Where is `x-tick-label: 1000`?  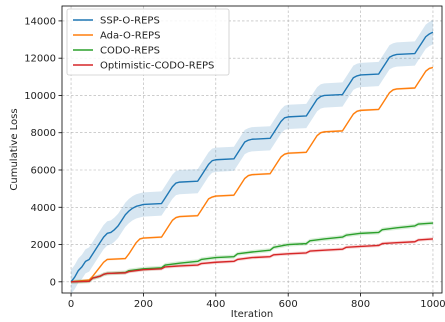 x-tick-label: 1000 is located at coordinates (432, 304).